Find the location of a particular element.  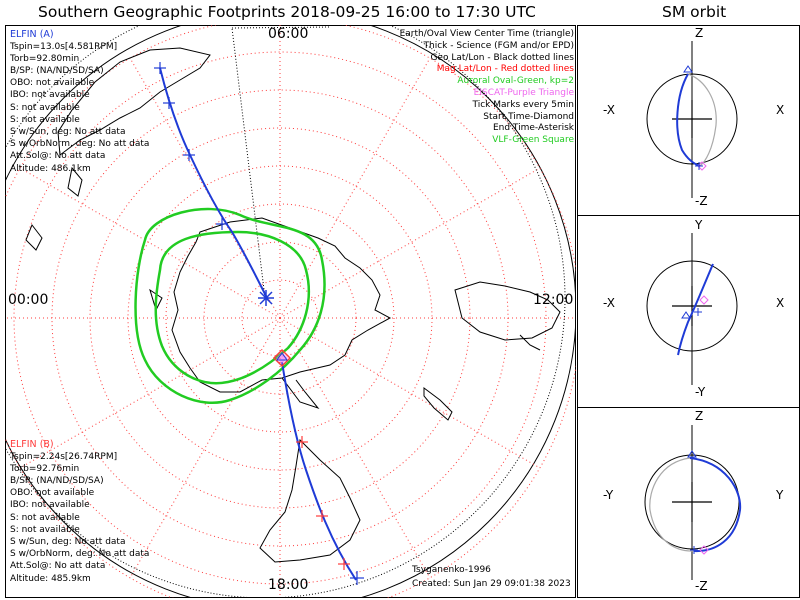

orbit1-bottom-label: -Z is located at coordinates (701, 201).